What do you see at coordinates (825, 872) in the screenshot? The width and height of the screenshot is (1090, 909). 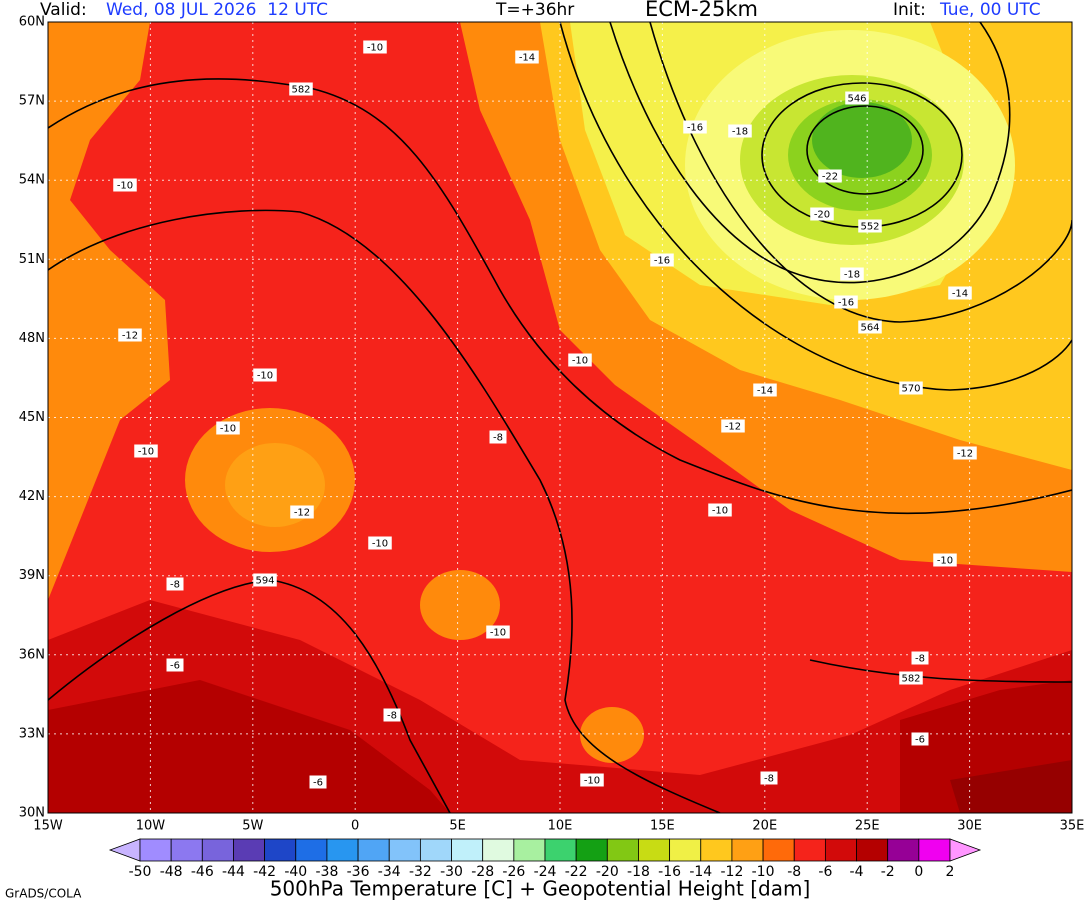 I see `colorbar-tick-label: -6` at bounding box center [825, 872].